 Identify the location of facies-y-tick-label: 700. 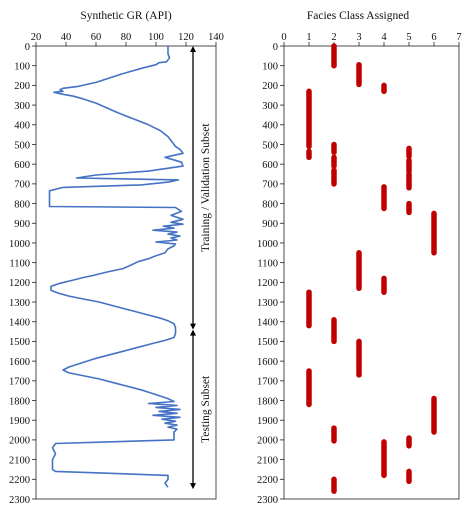
(270, 185).